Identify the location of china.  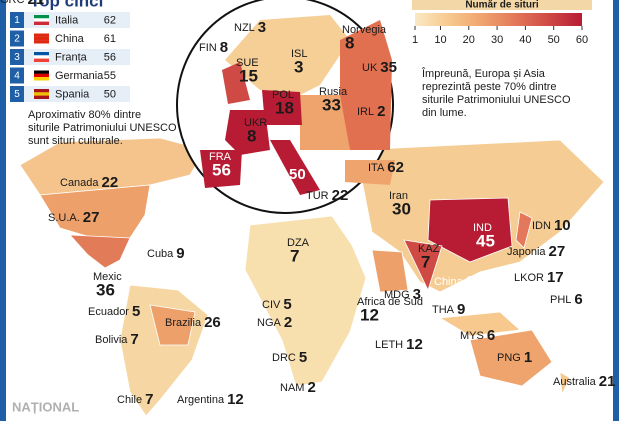
(470, 230).